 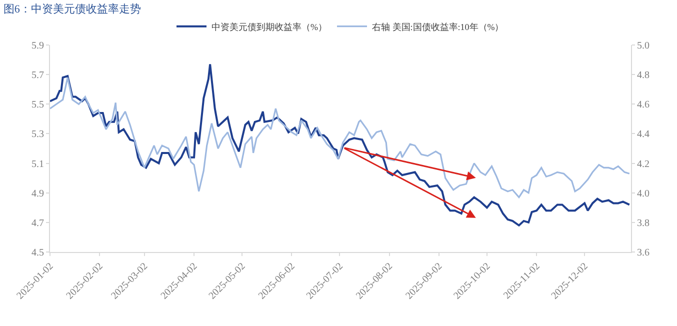 What do you see at coordinates (38, 223) in the screenshot?
I see `y-tick-label: 4.7` at bounding box center [38, 223].